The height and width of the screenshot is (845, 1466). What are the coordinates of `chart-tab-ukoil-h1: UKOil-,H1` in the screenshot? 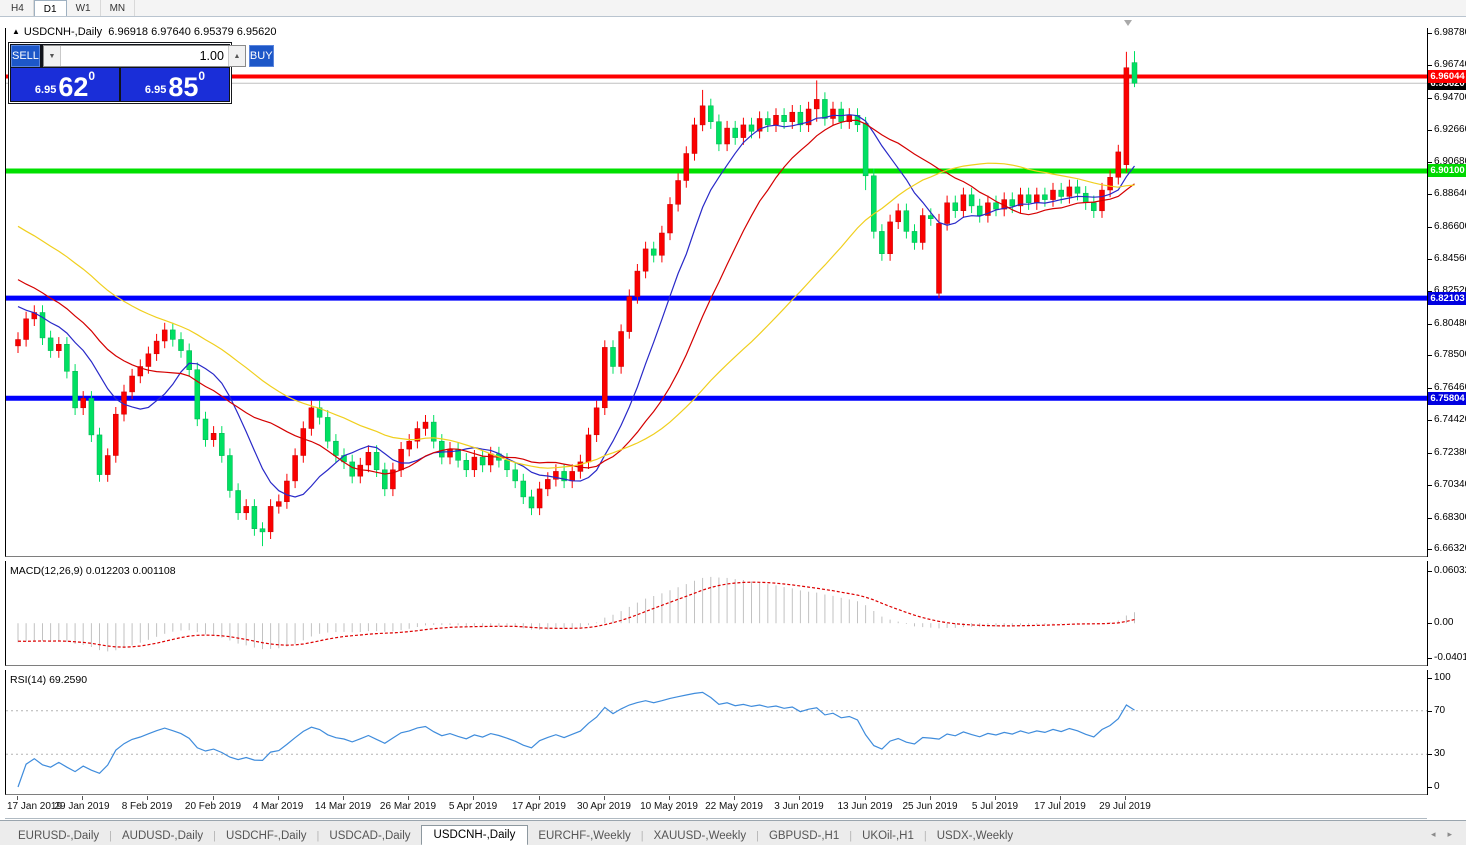 It's located at (888, 836).